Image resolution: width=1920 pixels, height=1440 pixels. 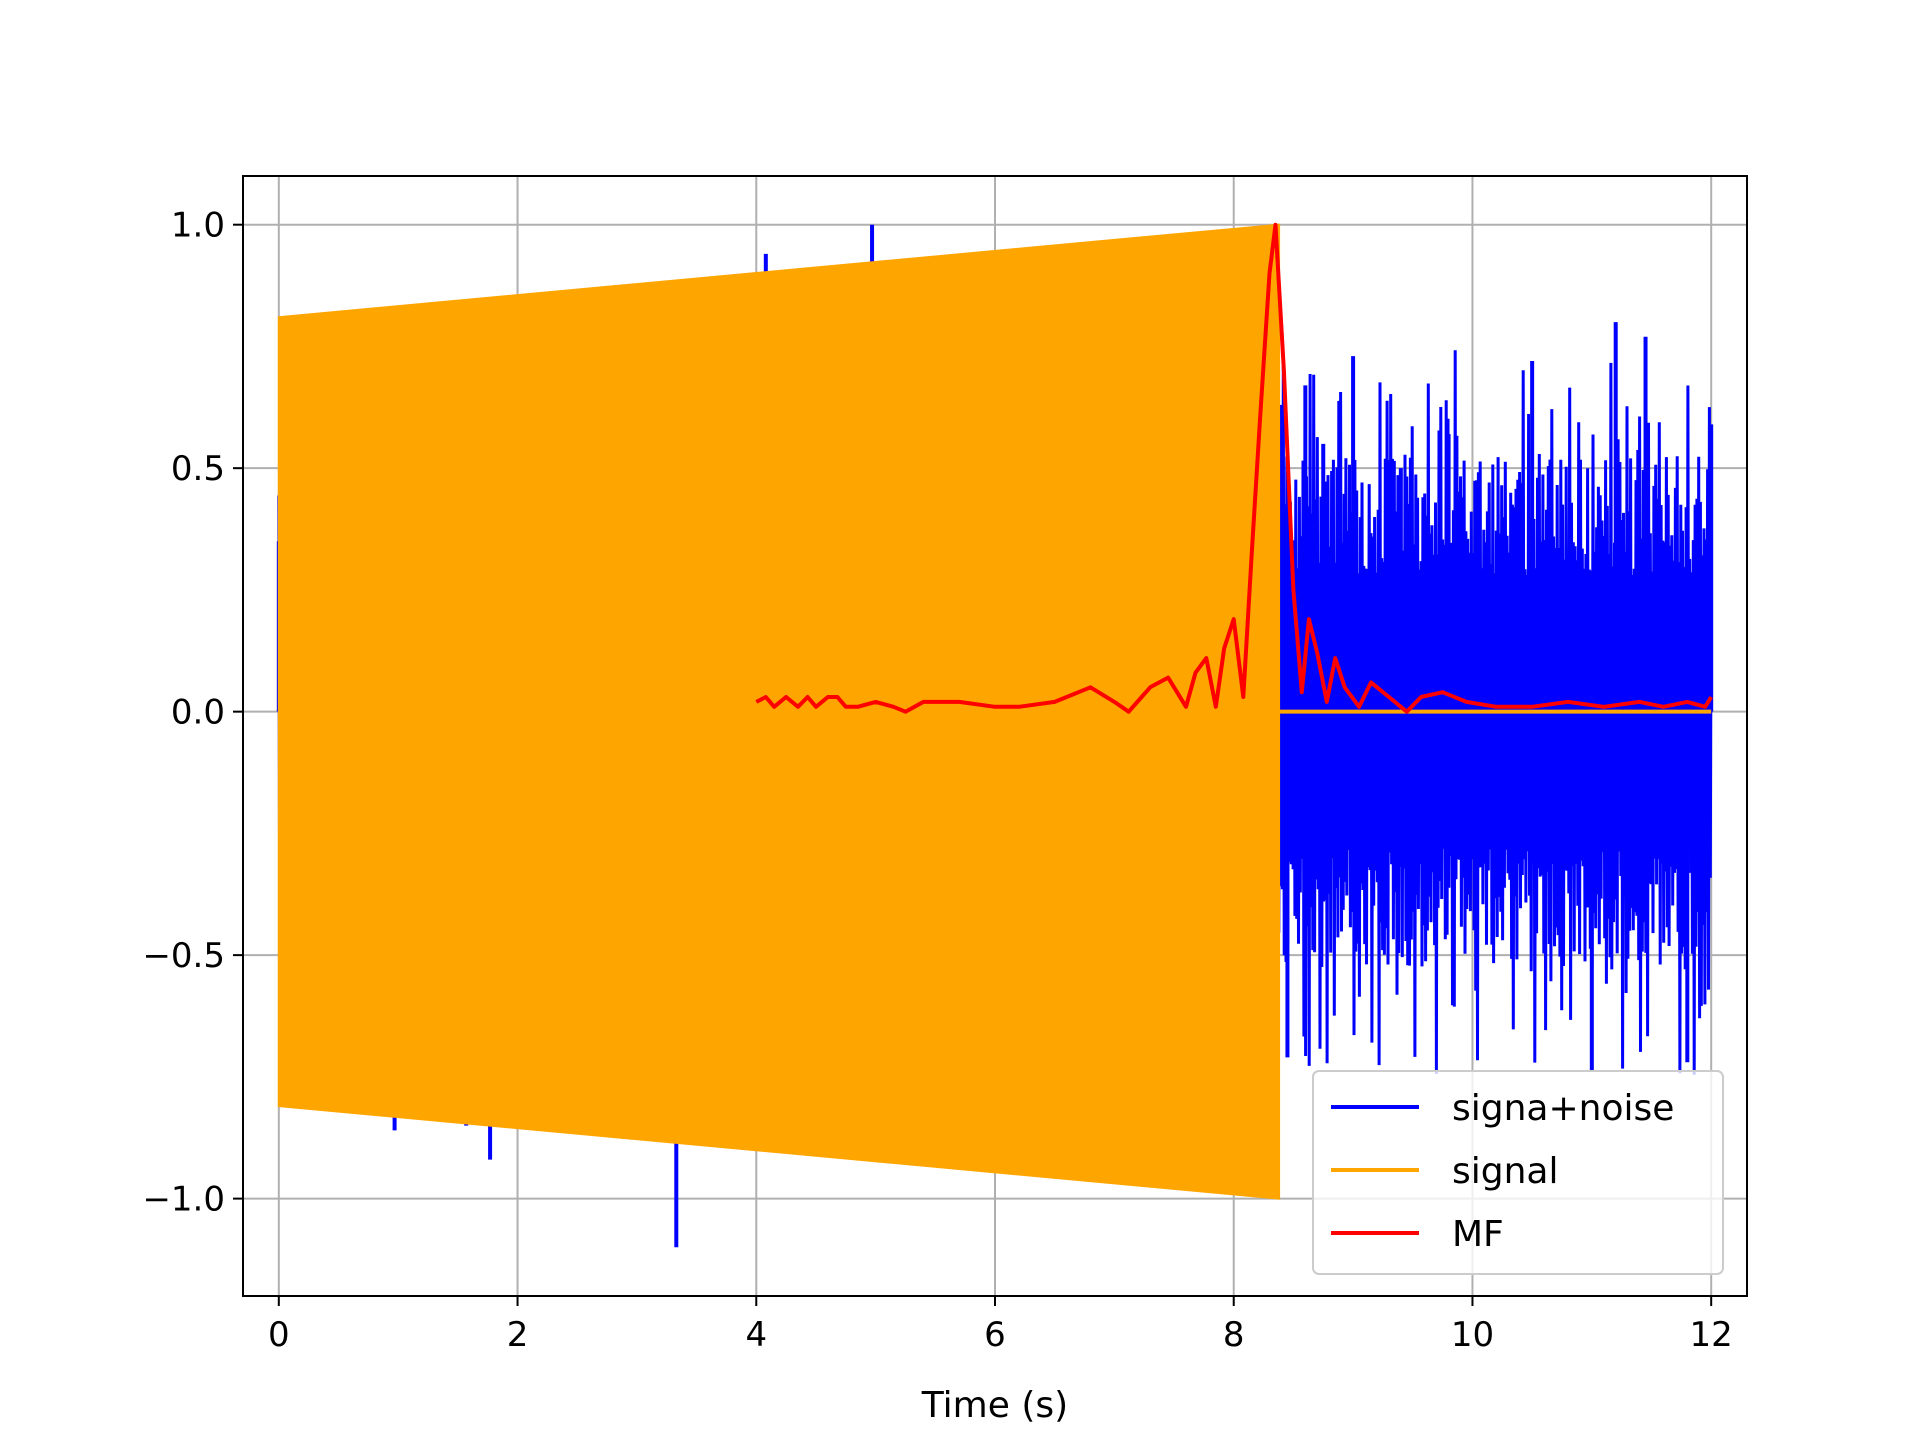 What do you see at coordinates (1563, 1108) in the screenshot?
I see `legend-label: signa+noise` at bounding box center [1563, 1108].